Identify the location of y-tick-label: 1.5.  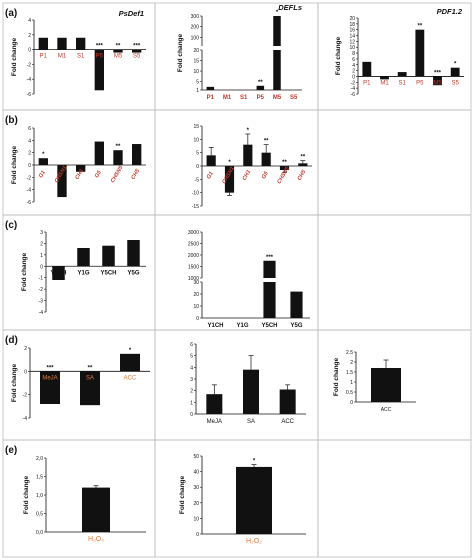
(349, 373).